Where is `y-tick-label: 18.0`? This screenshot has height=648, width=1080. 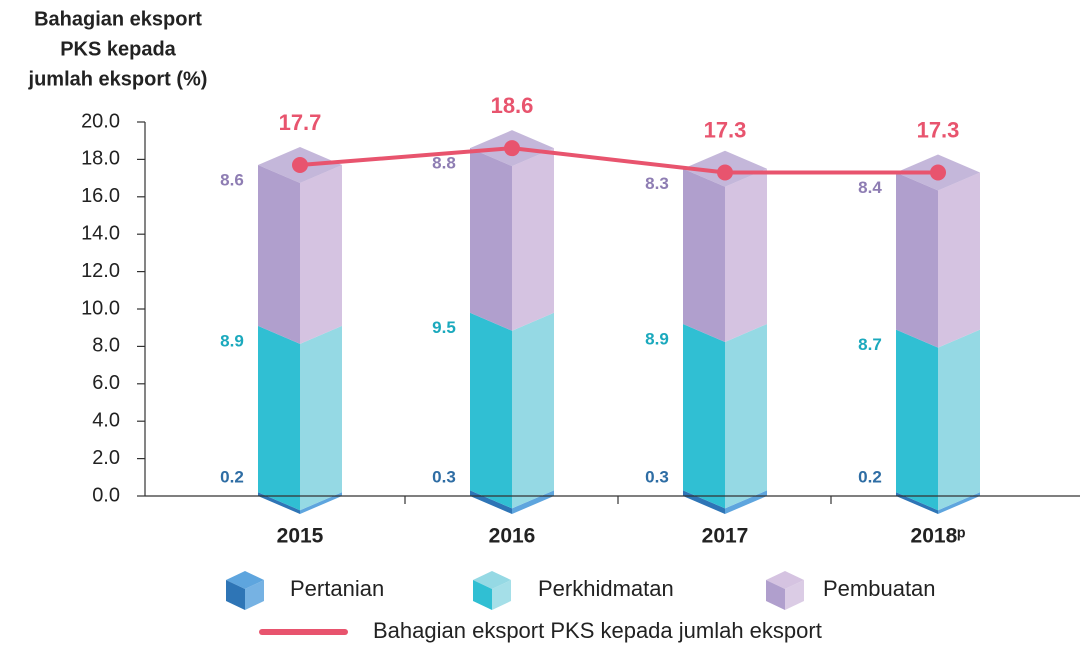 y-tick-label: 18.0 is located at coordinates (100, 159).